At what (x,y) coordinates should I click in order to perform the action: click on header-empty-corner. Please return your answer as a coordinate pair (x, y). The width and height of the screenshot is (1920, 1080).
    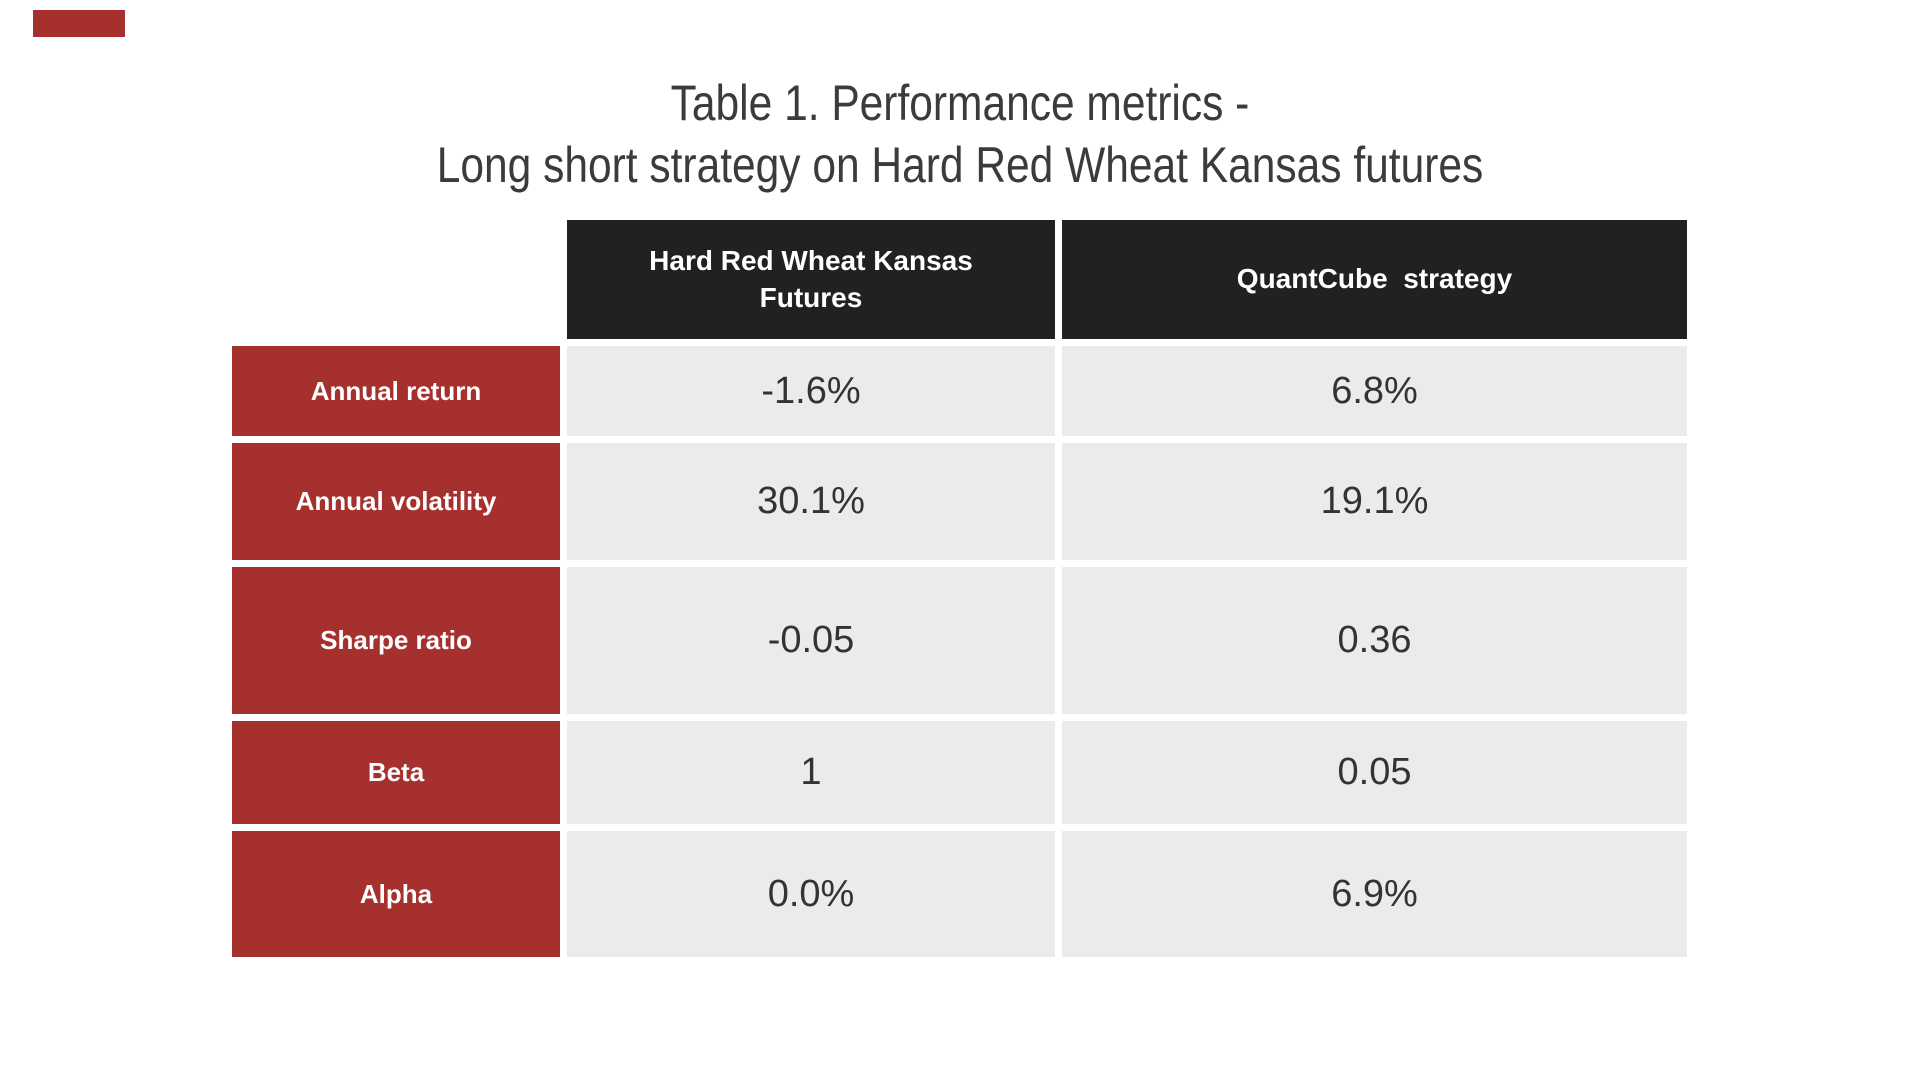
    Looking at the image, I should click on (396, 279).